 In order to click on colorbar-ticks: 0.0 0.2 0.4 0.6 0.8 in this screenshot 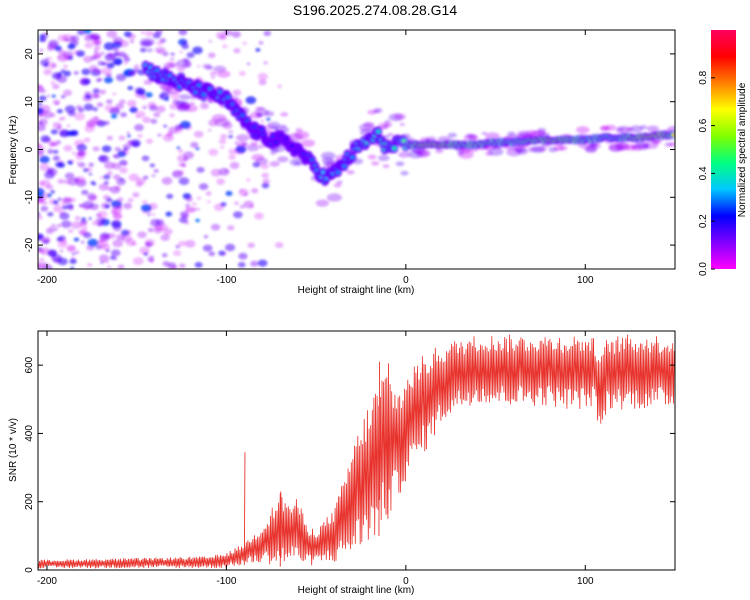, I will do `click(706, 173)`.